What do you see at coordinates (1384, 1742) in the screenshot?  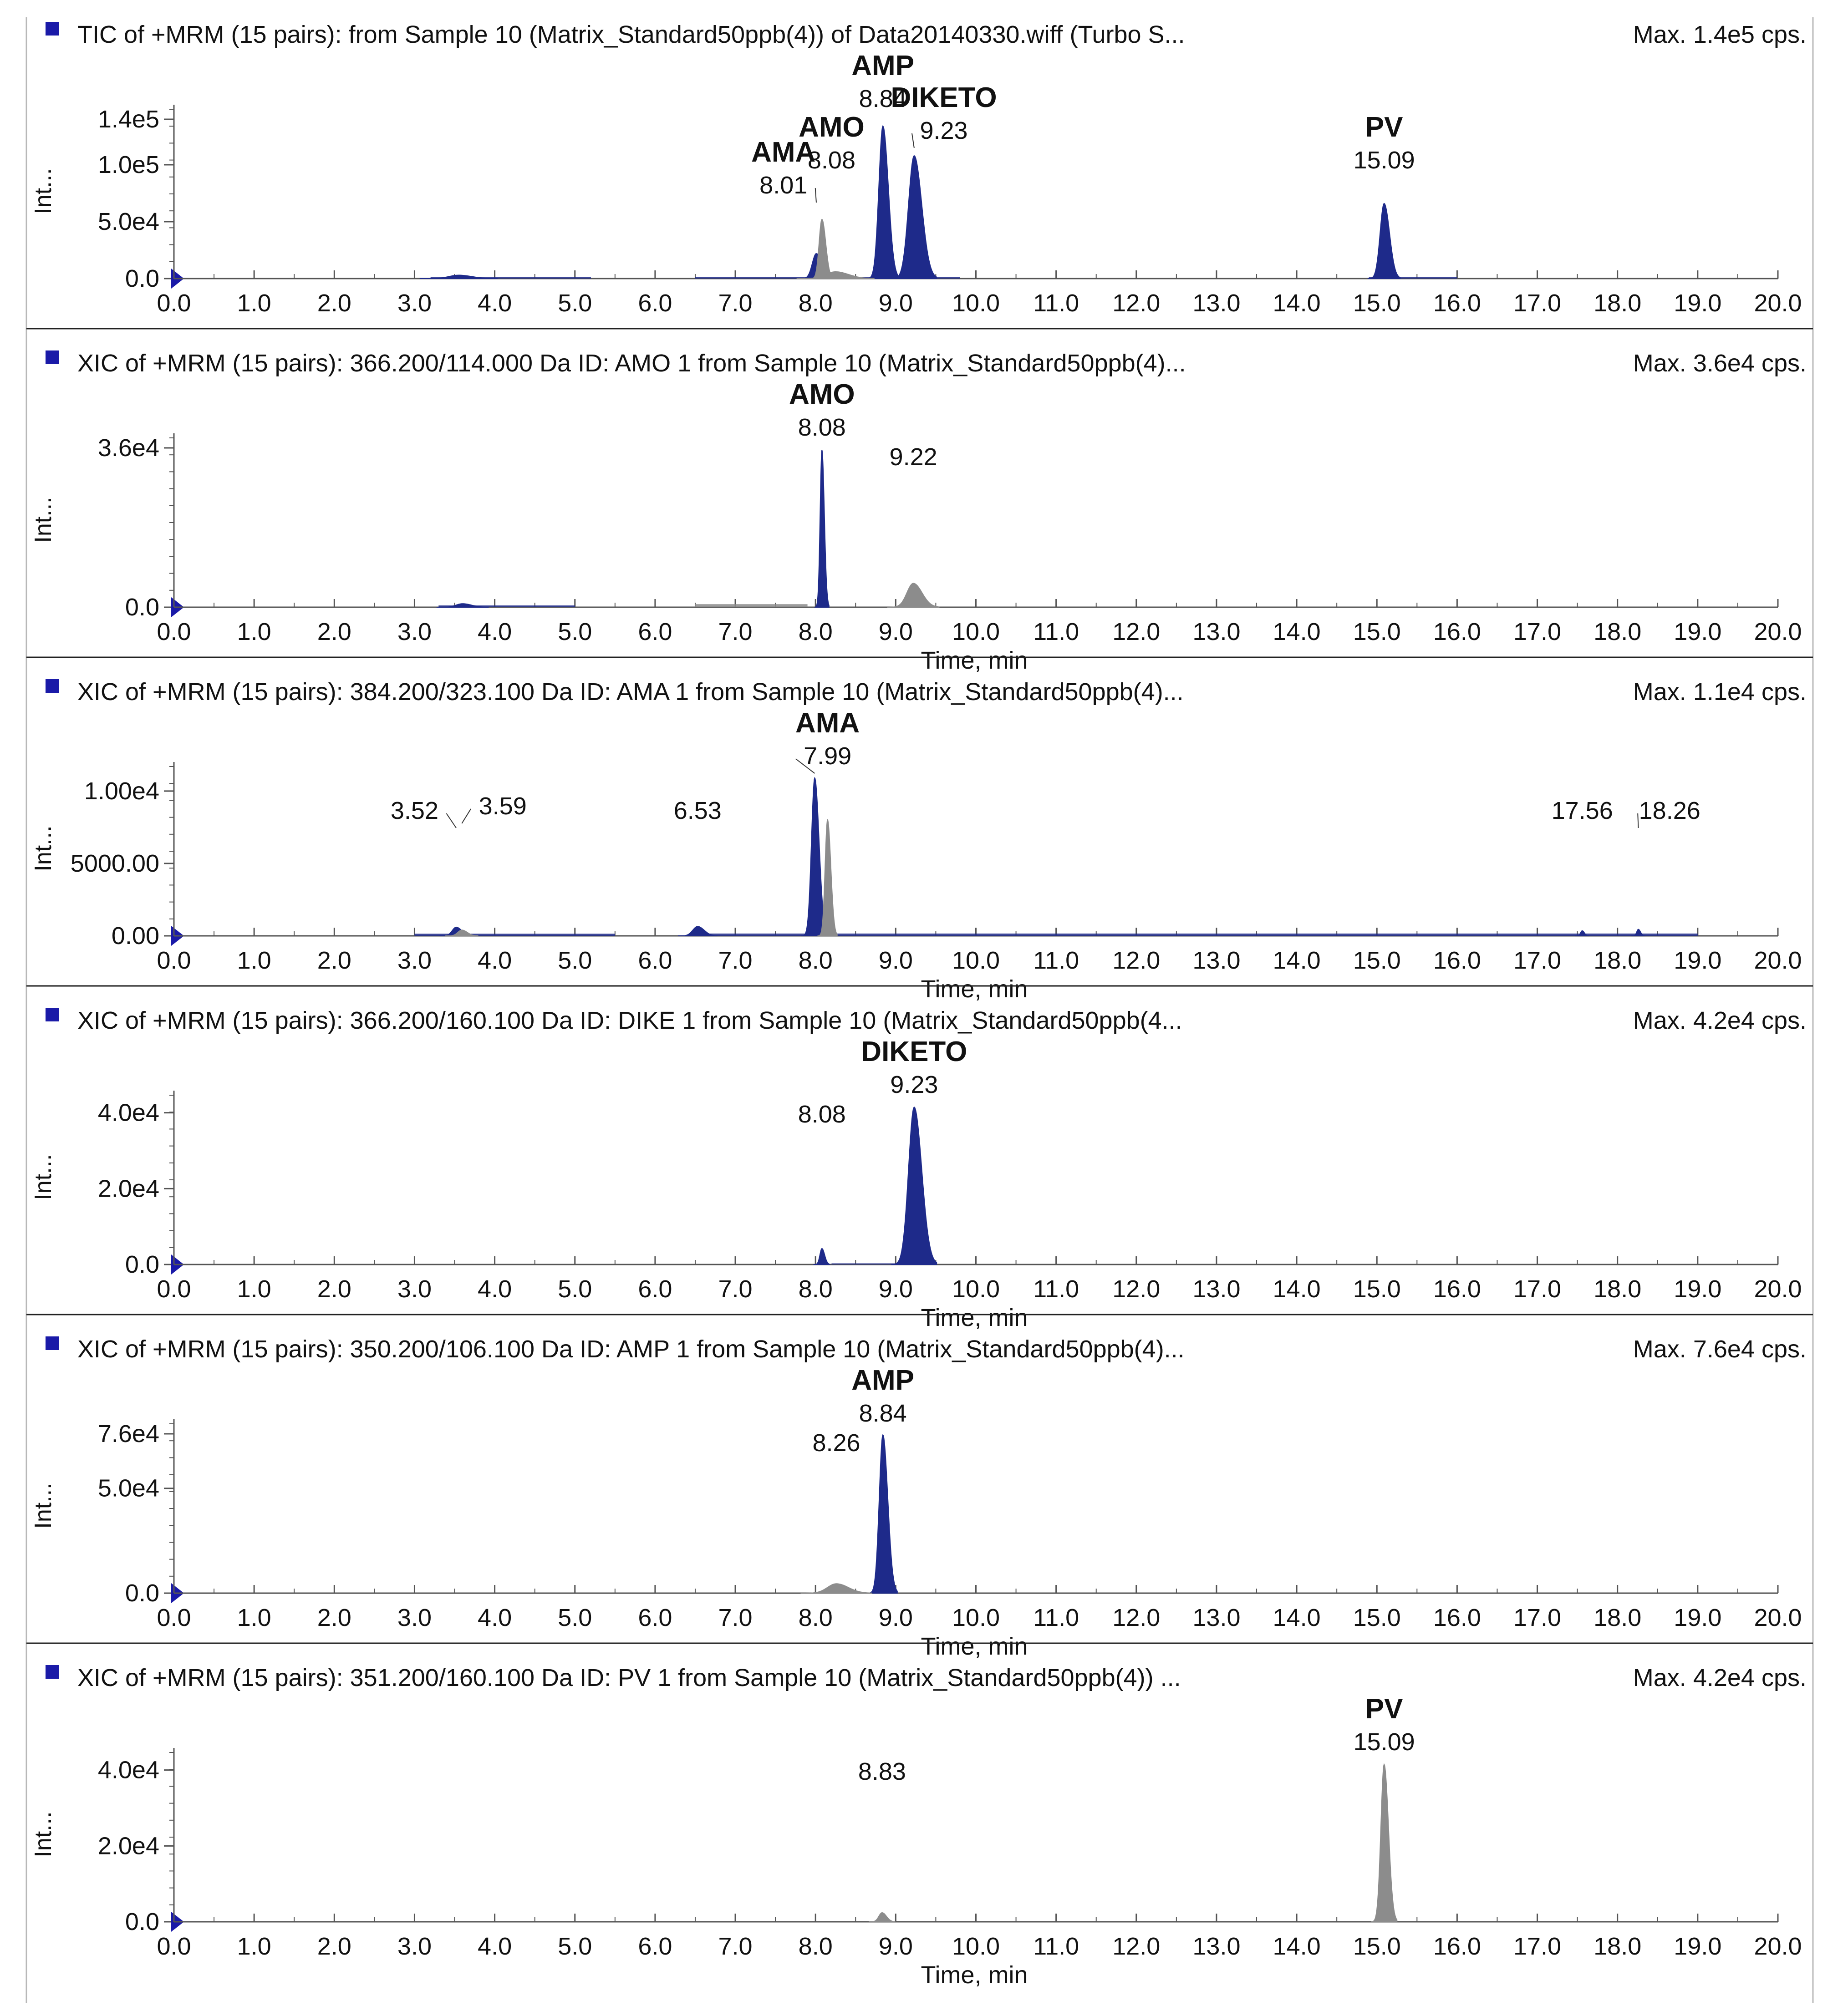 I see `peak-retention-time-label: 15.09` at bounding box center [1384, 1742].